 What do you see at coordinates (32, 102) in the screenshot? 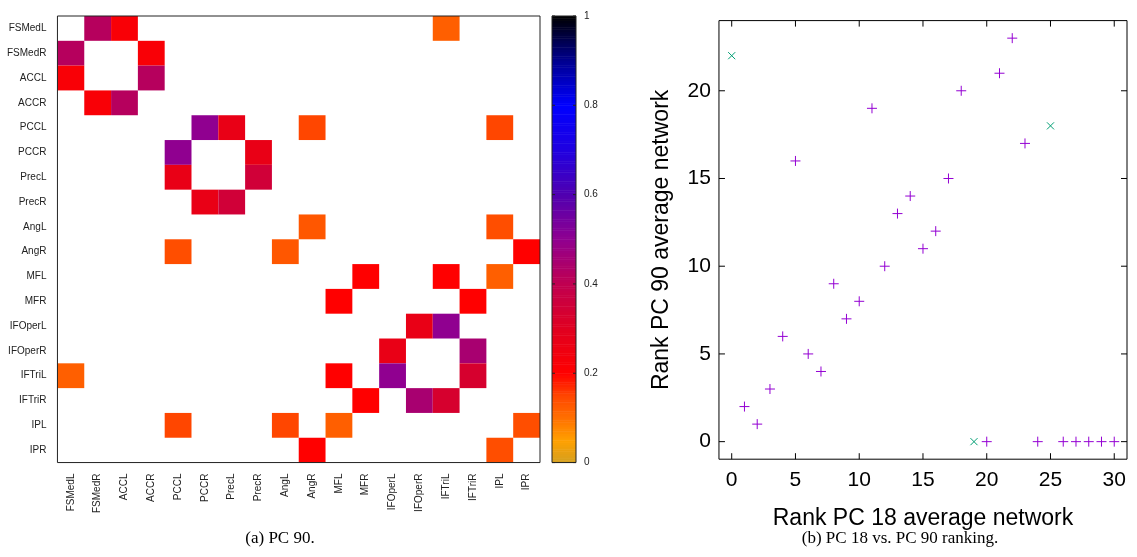
I see `y-tick-label: ACCR` at bounding box center [32, 102].